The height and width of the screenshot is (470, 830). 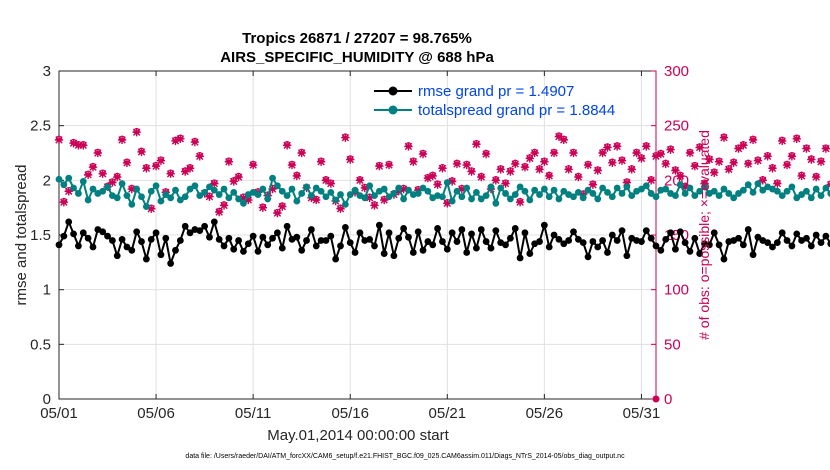 I want to click on series-rmse, so click(x=442, y=242).